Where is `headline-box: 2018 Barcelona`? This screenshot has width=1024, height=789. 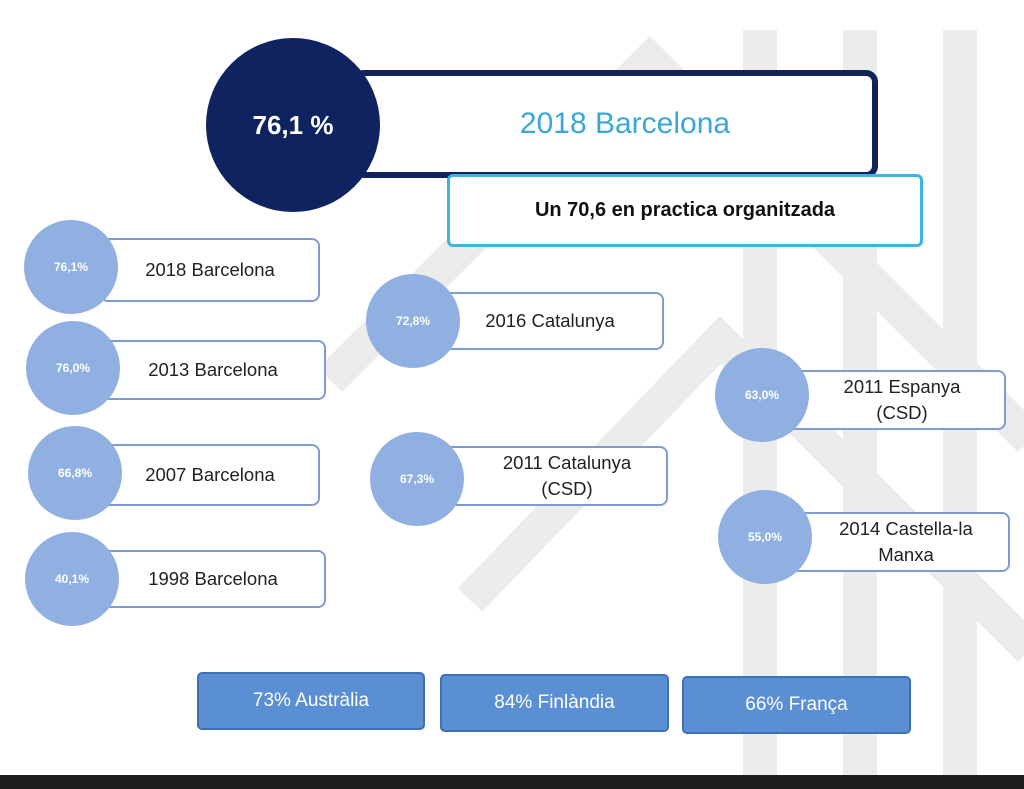
headline-box: 2018 Barcelona is located at coordinates (615, 124).